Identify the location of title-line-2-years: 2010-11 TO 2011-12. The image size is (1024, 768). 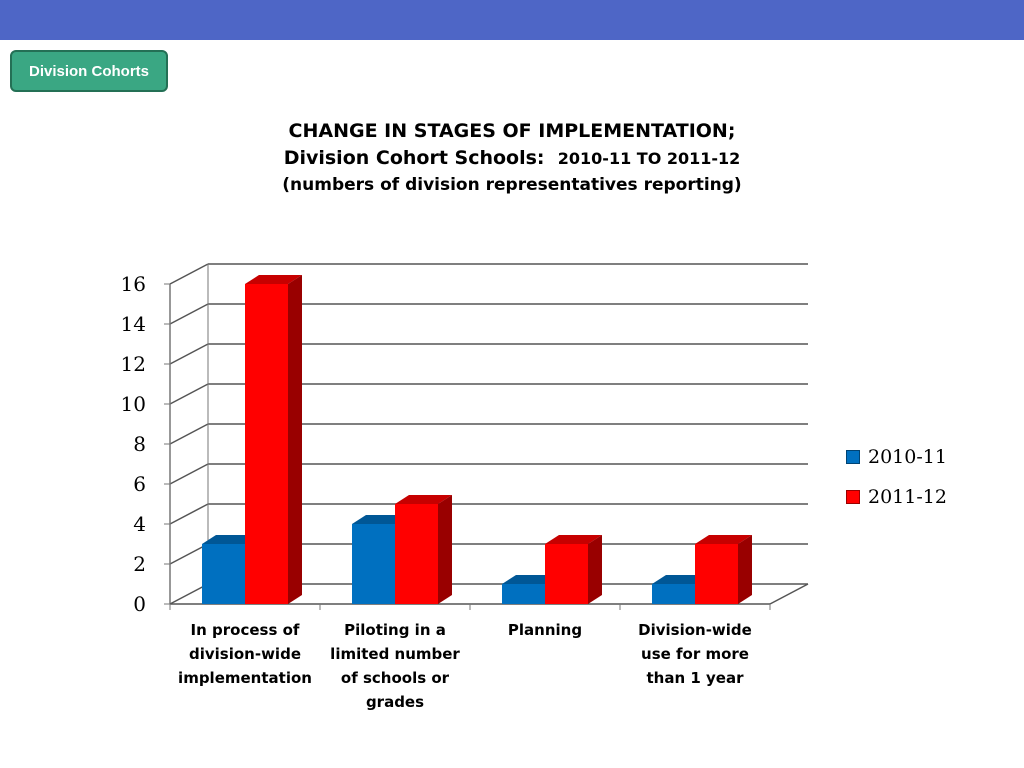
(649, 158).